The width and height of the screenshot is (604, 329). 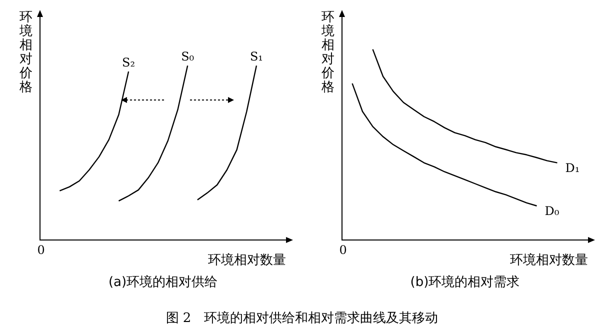 What do you see at coordinates (302, 318) in the screenshot?
I see `caption: 图 2 环境的相对供给和相对需求曲线及其移动` at bounding box center [302, 318].